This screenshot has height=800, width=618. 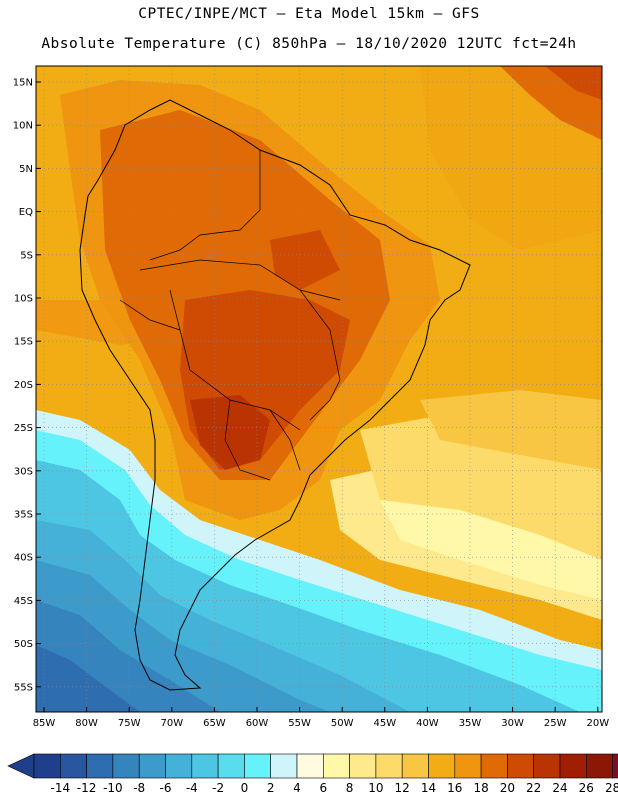 What do you see at coordinates (23, 558) in the screenshot?
I see `lat-label: 40S` at bounding box center [23, 558].